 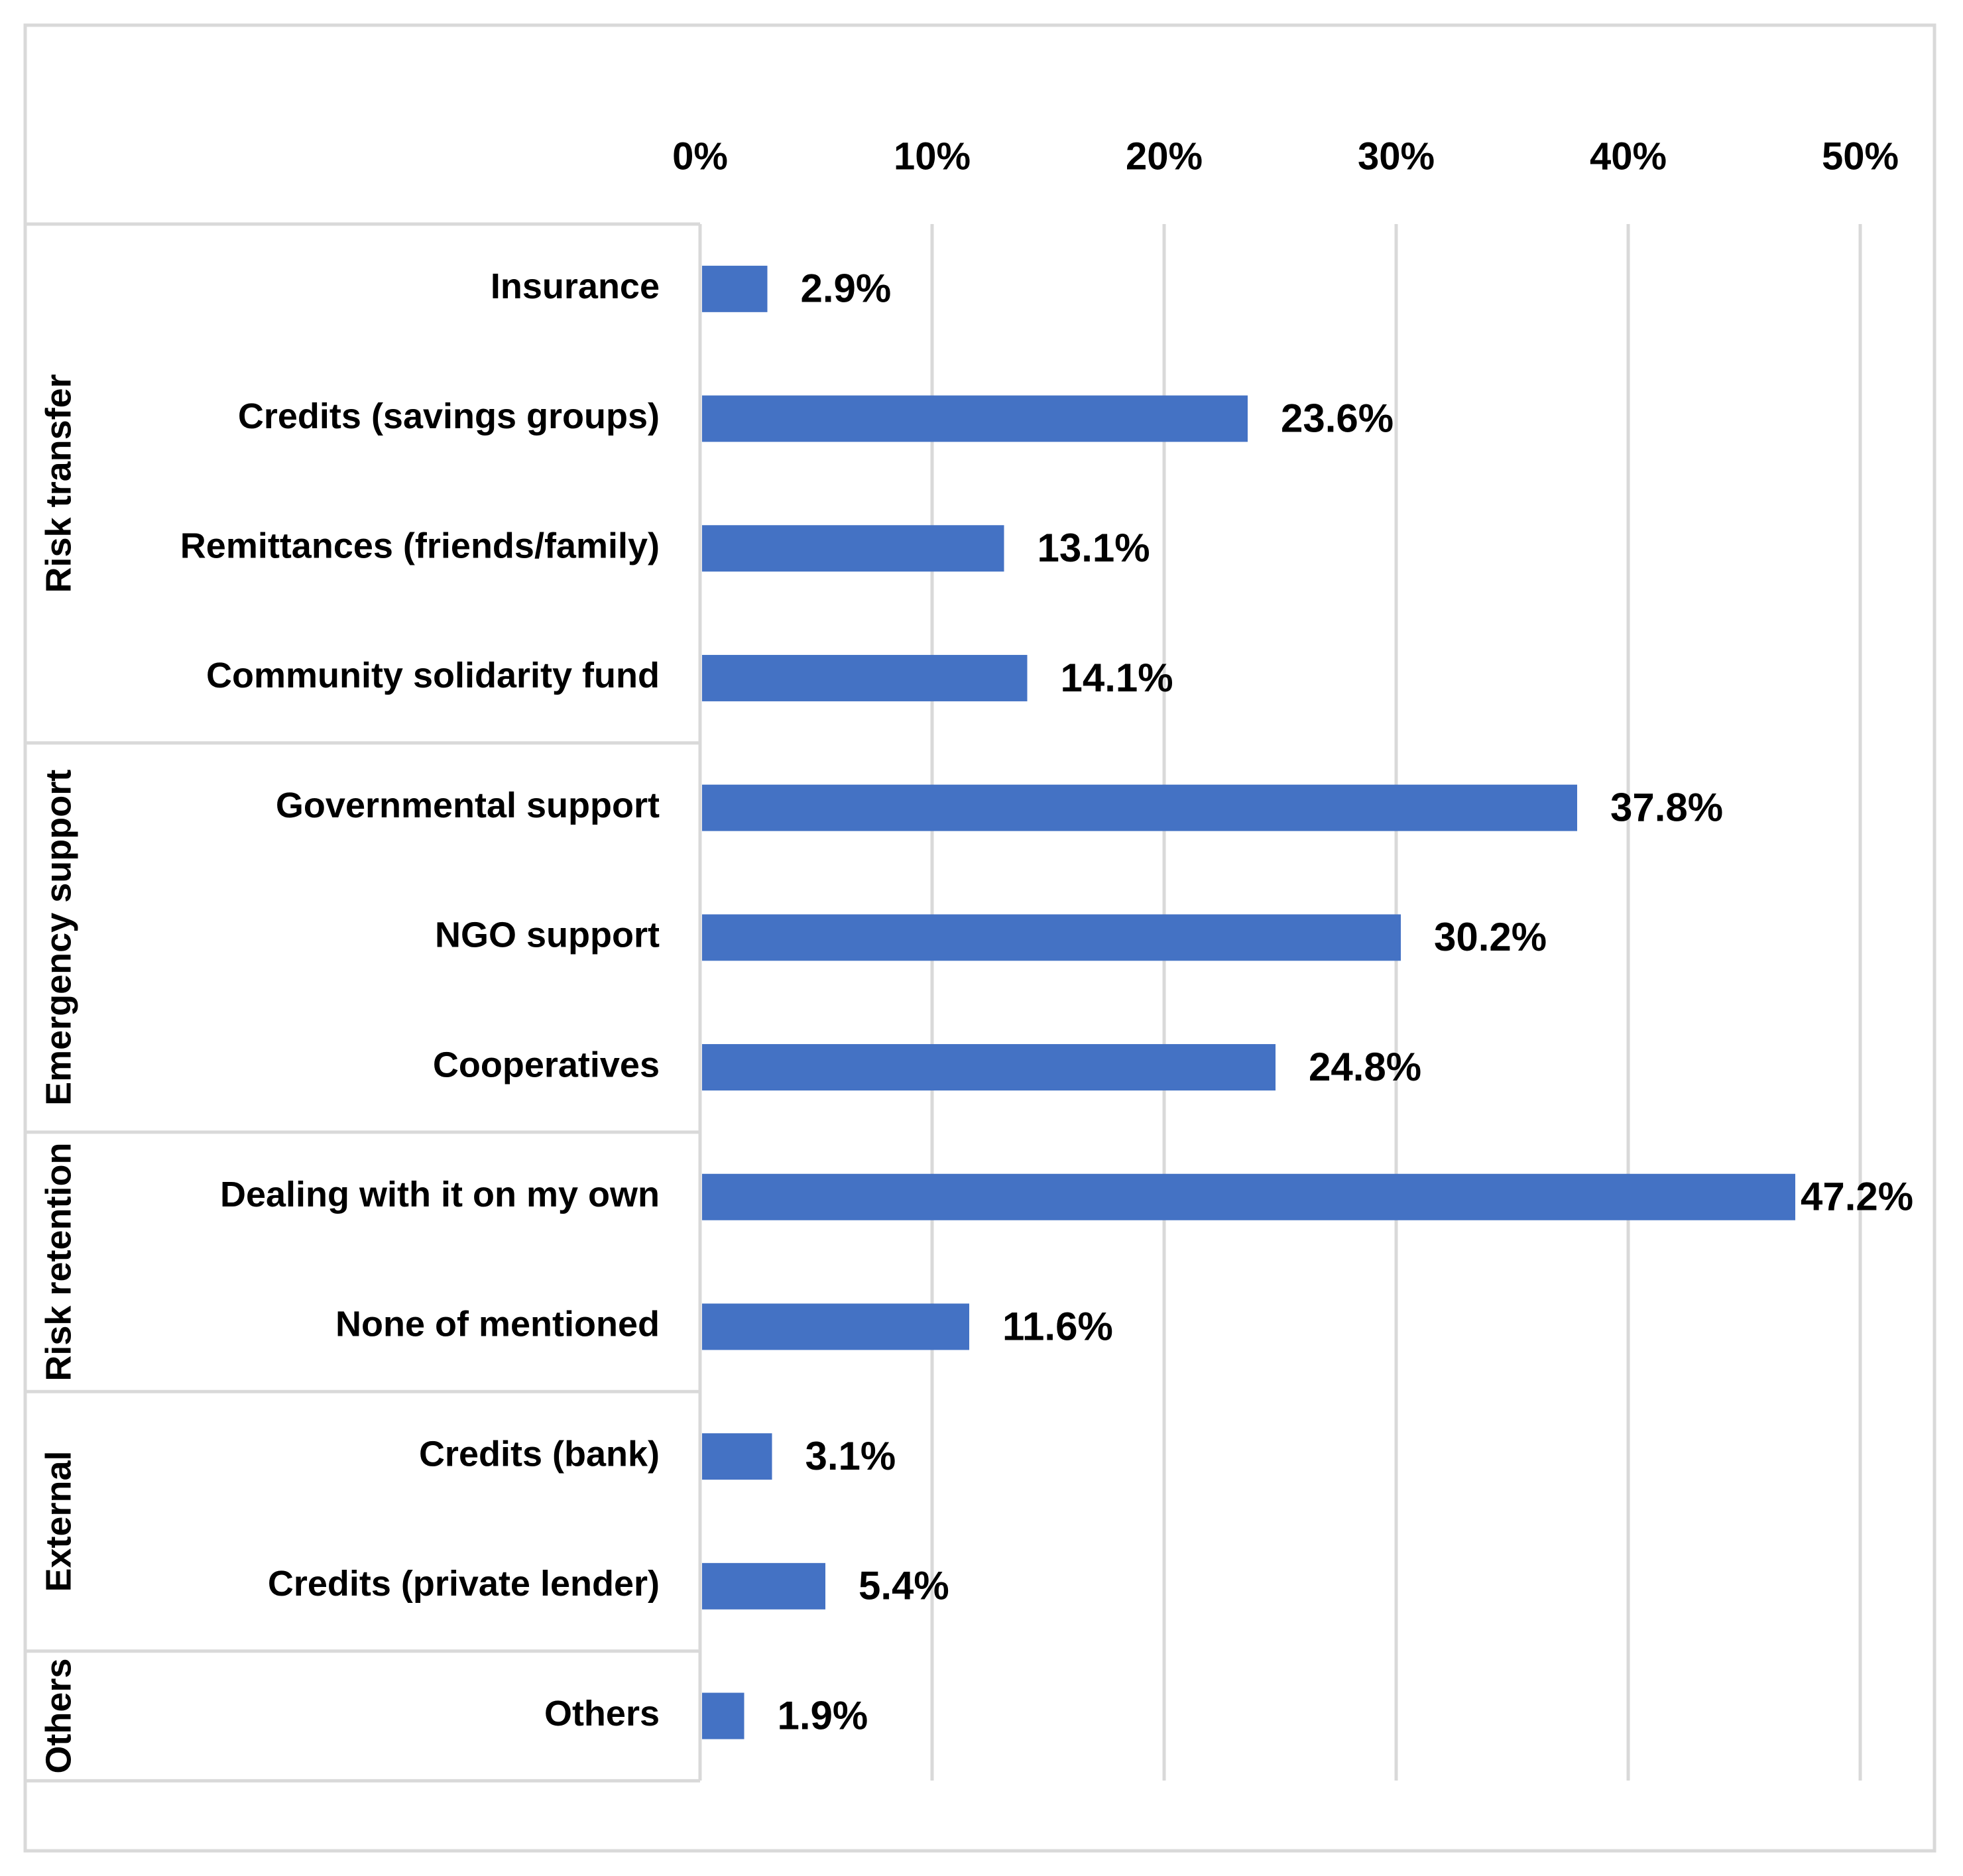 I want to click on bar-governmental-support, so click(x=1139, y=808).